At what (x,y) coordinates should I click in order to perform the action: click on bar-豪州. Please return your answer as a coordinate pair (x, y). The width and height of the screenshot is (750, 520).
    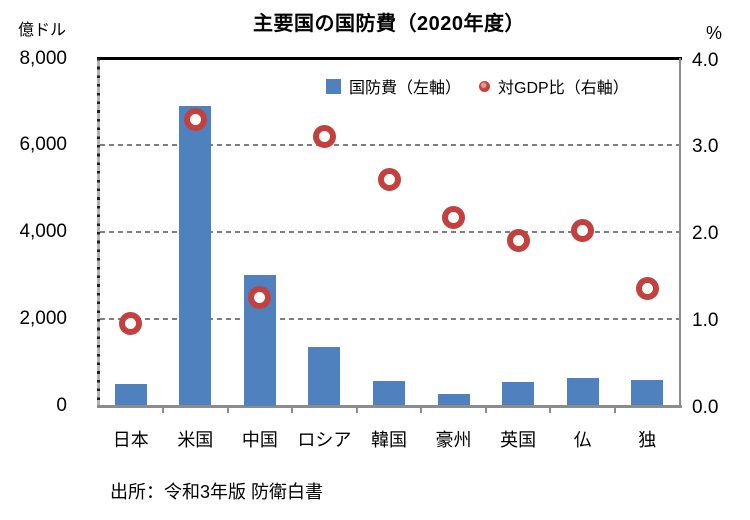
    Looking at the image, I should click on (453, 399).